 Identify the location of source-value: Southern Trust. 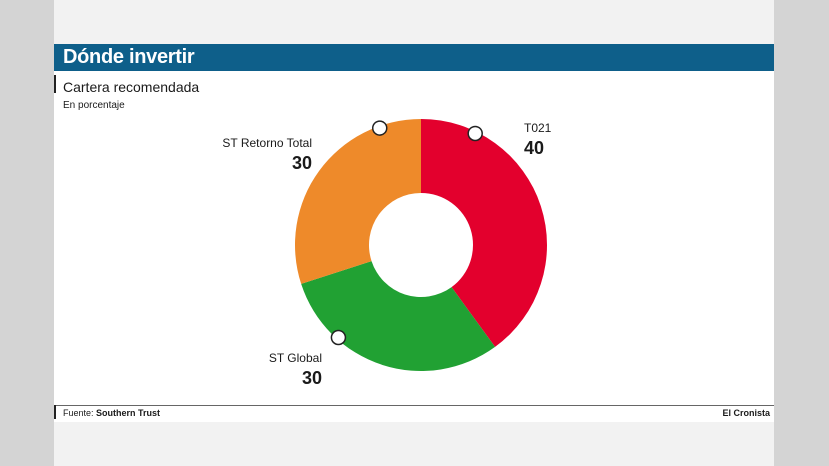
(128, 413).